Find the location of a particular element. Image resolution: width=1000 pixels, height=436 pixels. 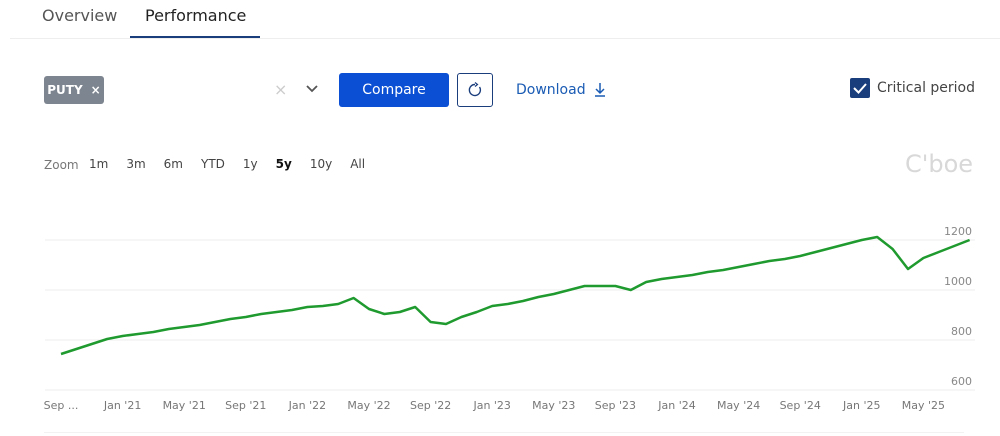

clear-button: × is located at coordinates (281, 89).